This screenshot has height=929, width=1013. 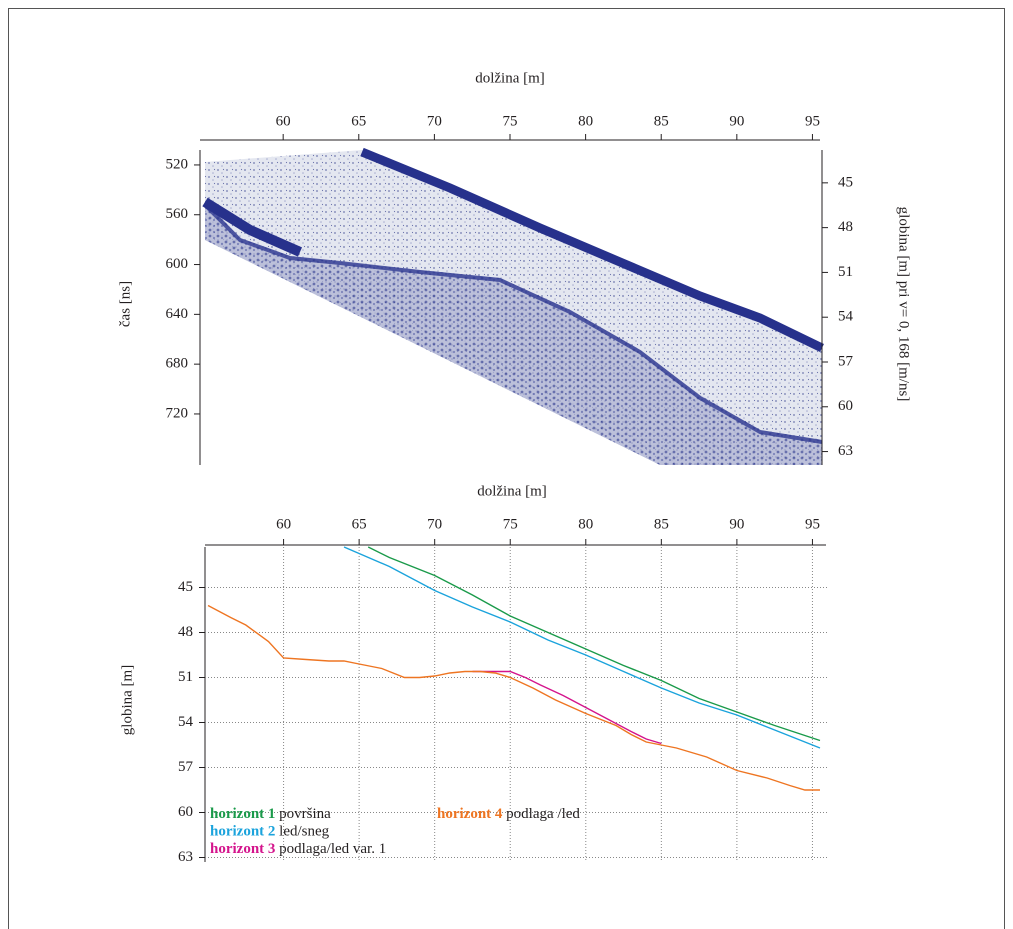 What do you see at coordinates (305, 814) in the screenshot?
I see `legend-description: površina` at bounding box center [305, 814].